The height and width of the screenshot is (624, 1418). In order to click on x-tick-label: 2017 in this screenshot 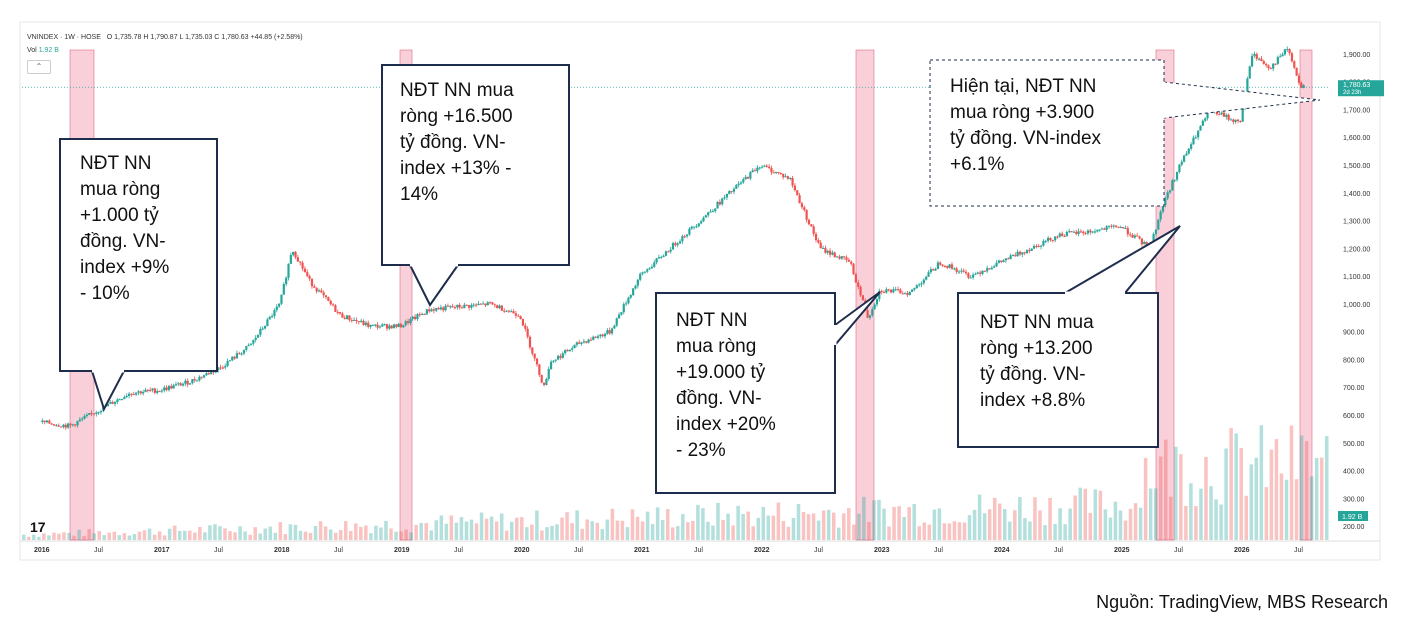, I will do `click(162, 550)`.